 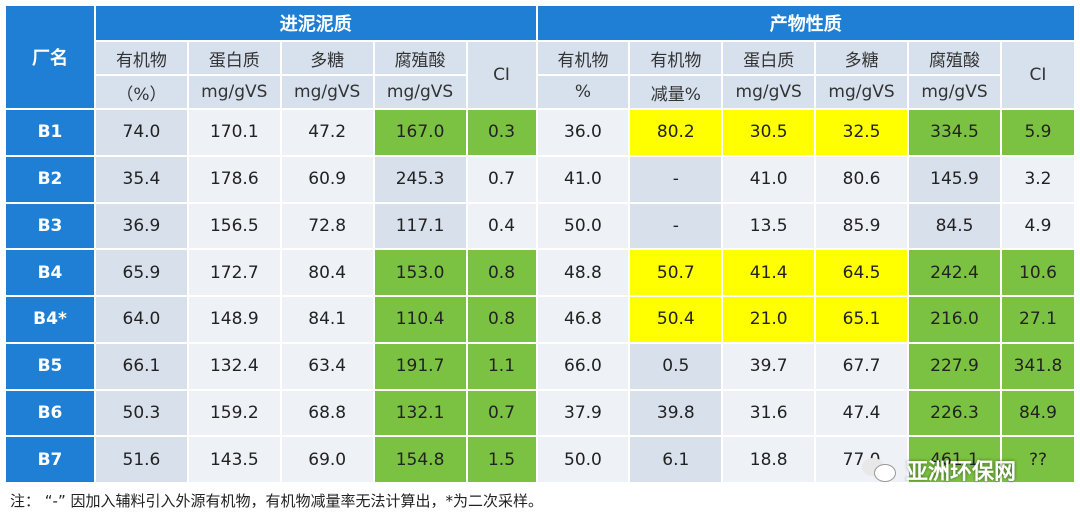 I want to click on table-cell: 3.2, so click(x=1037, y=179).